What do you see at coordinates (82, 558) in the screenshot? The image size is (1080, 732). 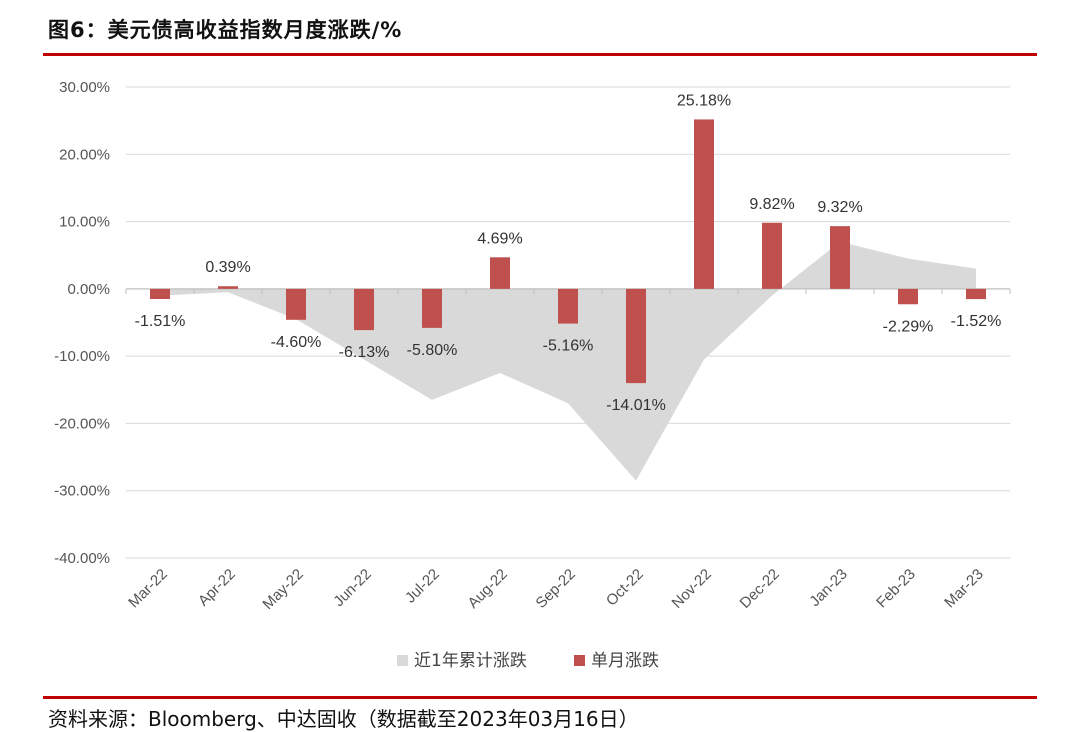 I see `y-tick-label: -40.00%` at bounding box center [82, 558].